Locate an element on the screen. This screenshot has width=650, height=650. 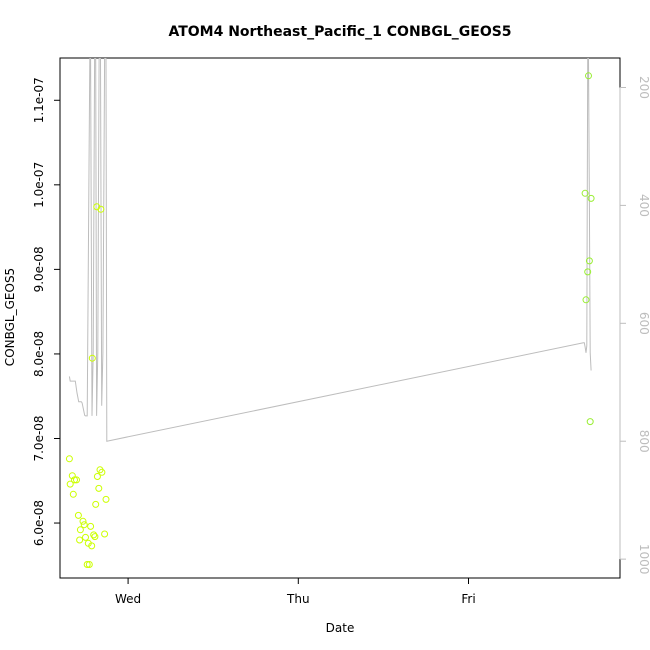
y2-tick-label: 400 is located at coordinates (643, 205).